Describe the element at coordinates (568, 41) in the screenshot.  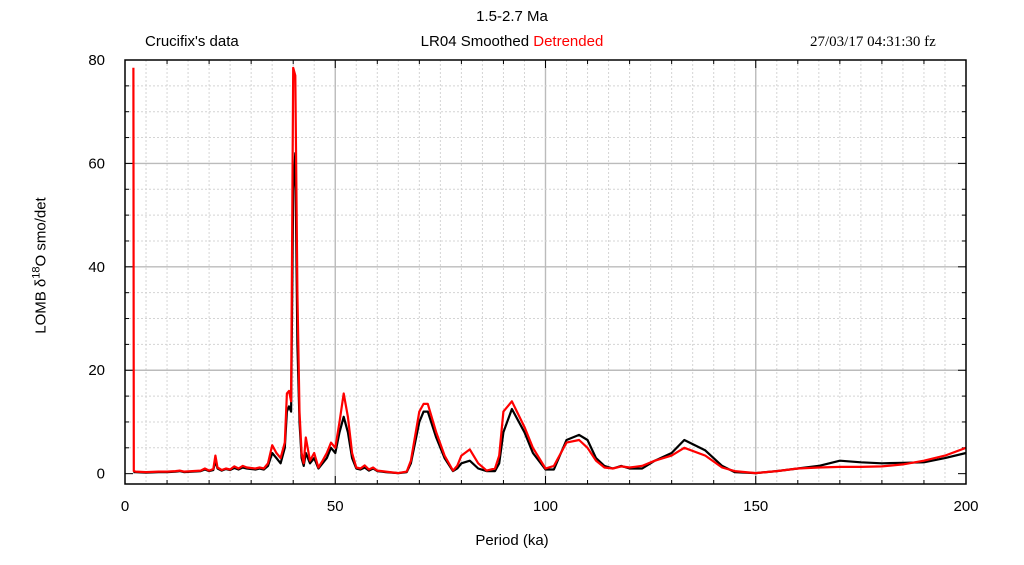
I see `legend-detrended: Detrended` at that location.